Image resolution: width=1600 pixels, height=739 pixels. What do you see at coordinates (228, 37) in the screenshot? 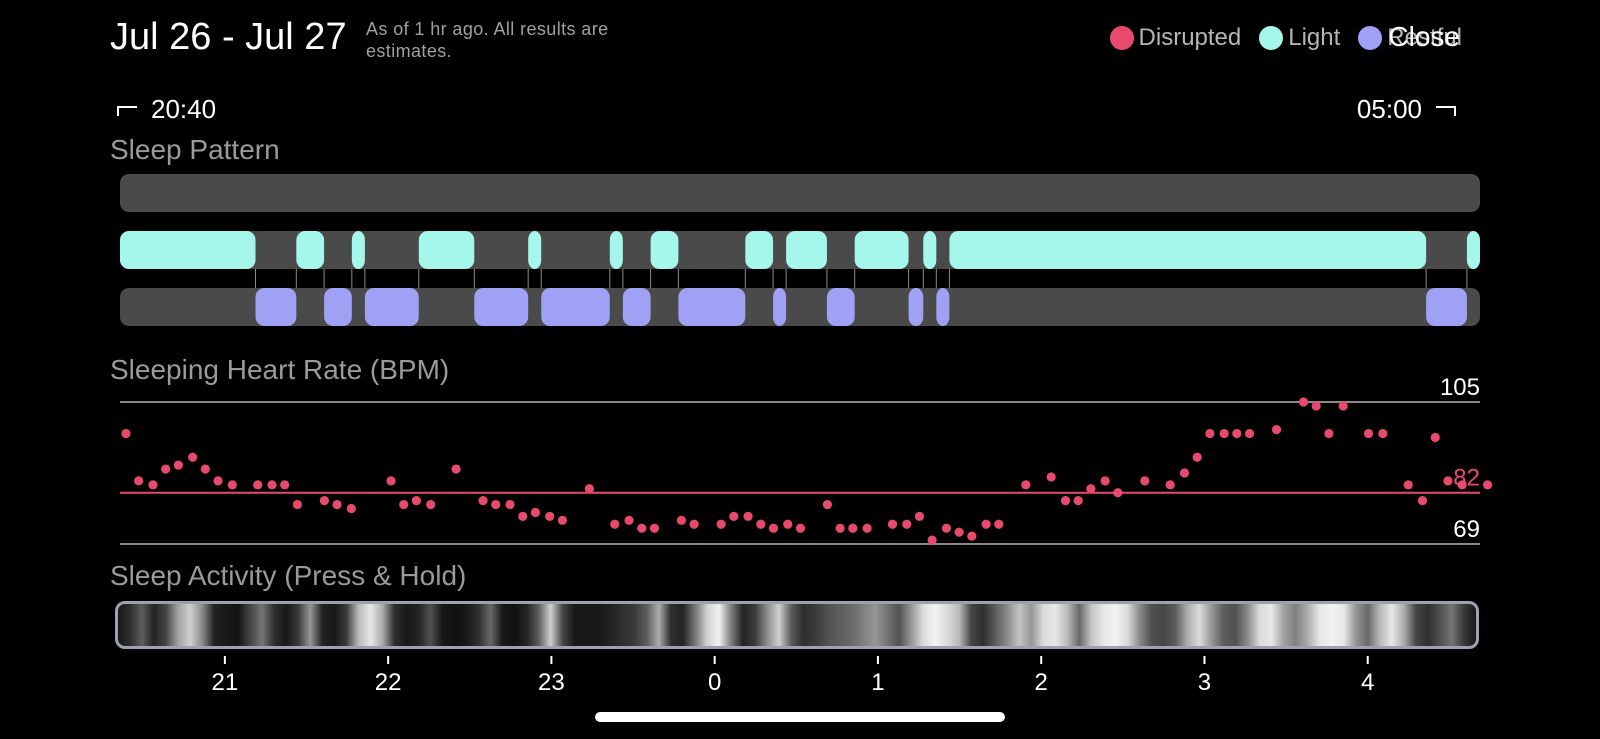
I see `date-range-title: Jul 26 - Jul 27` at bounding box center [228, 37].